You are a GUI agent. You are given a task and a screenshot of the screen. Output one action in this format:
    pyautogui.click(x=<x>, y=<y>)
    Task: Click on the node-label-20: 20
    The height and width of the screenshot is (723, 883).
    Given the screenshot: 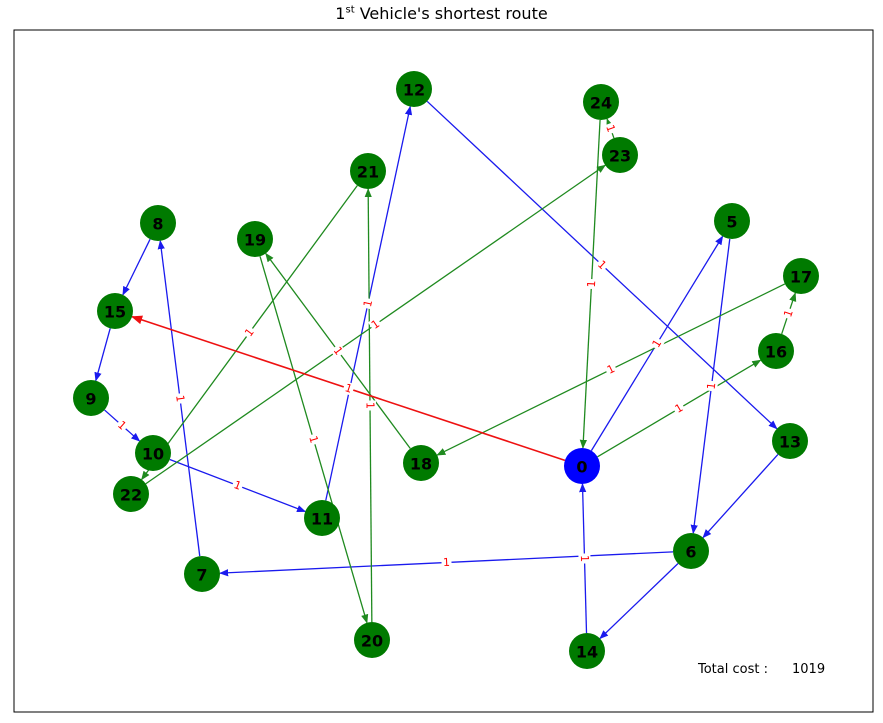 What is the action you would take?
    pyautogui.click(x=372, y=641)
    